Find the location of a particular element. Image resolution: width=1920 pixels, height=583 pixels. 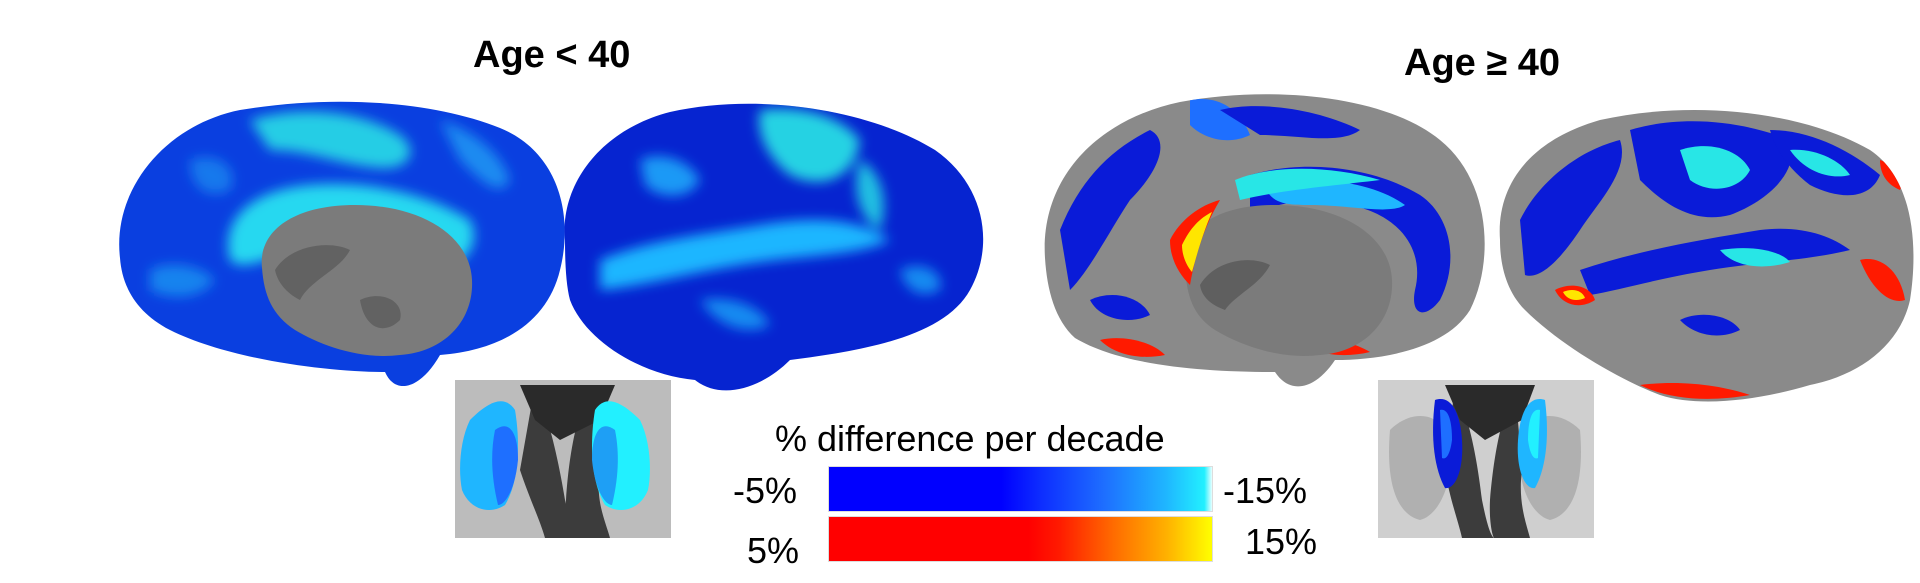

old-medial-hemisphere is located at coordinates (1264, 240).